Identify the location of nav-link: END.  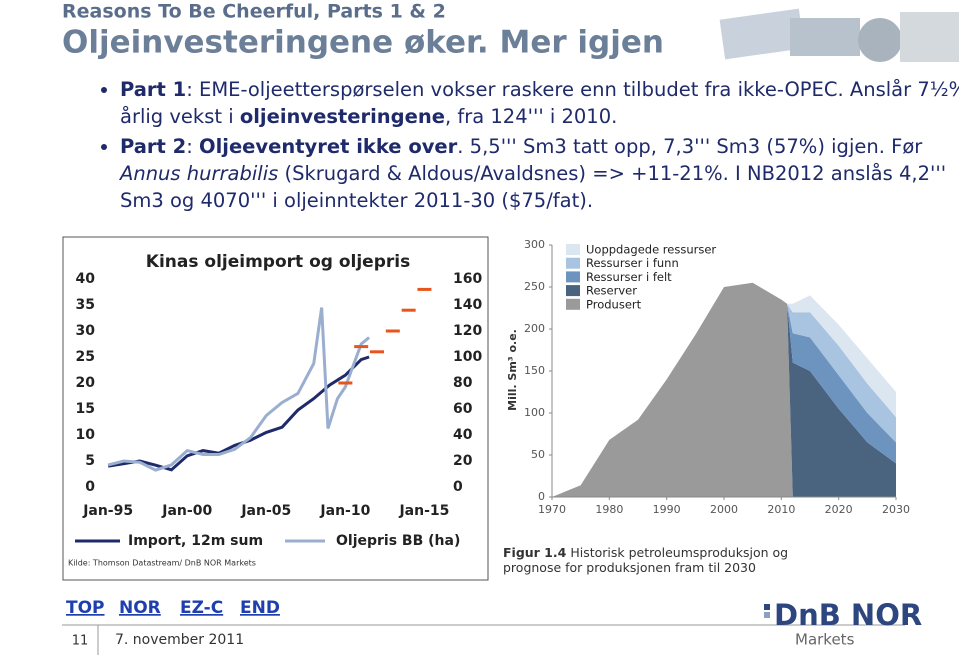
(260, 608).